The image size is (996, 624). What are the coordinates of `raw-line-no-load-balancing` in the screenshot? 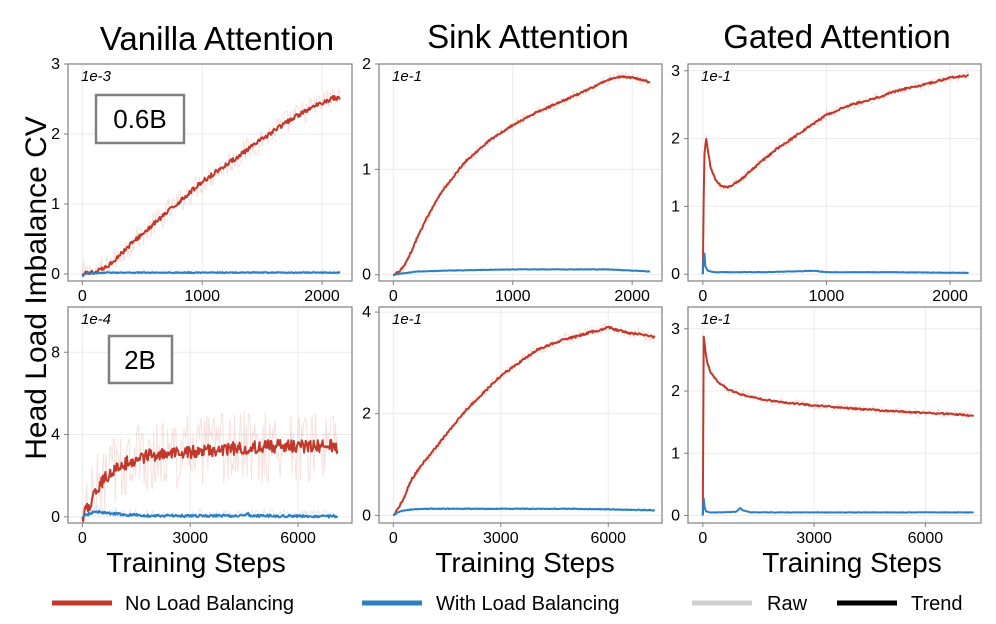 It's located at (210, 464).